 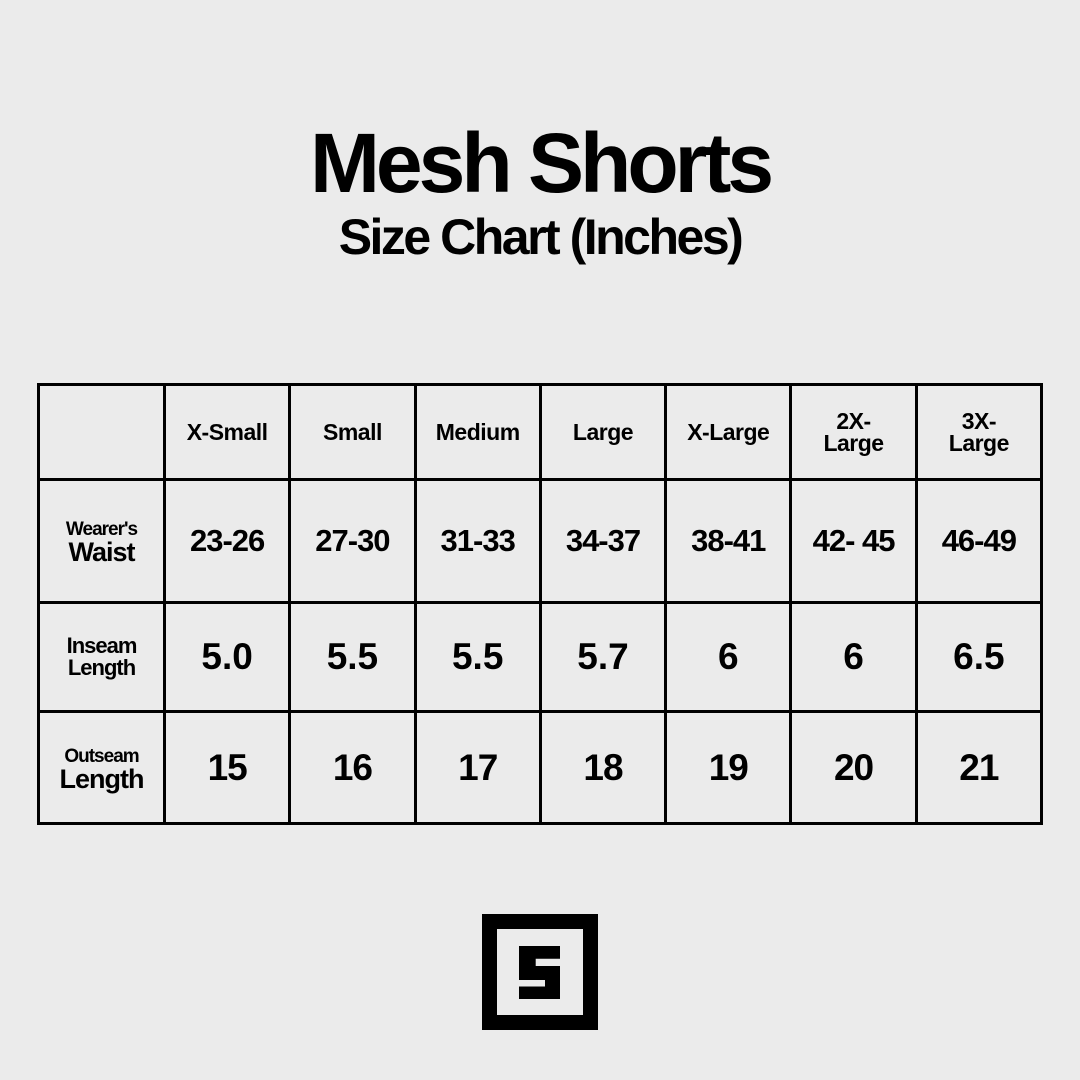 What do you see at coordinates (979, 657) in the screenshot?
I see `value-cell: 6.5` at bounding box center [979, 657].